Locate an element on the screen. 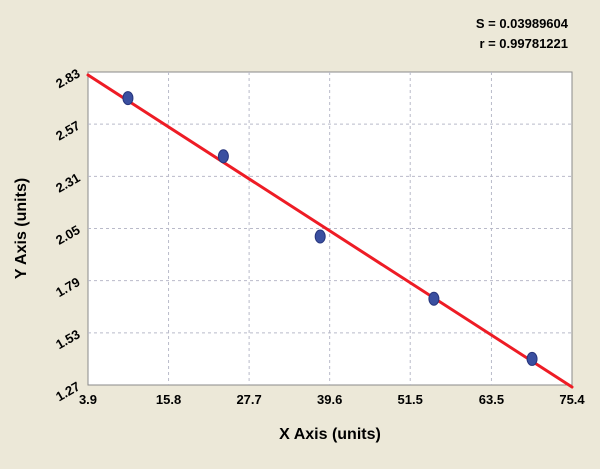 The width and height of the screenshot is (600, 469). y-tick-label: 2.31 is located at coordinates (67, 183).